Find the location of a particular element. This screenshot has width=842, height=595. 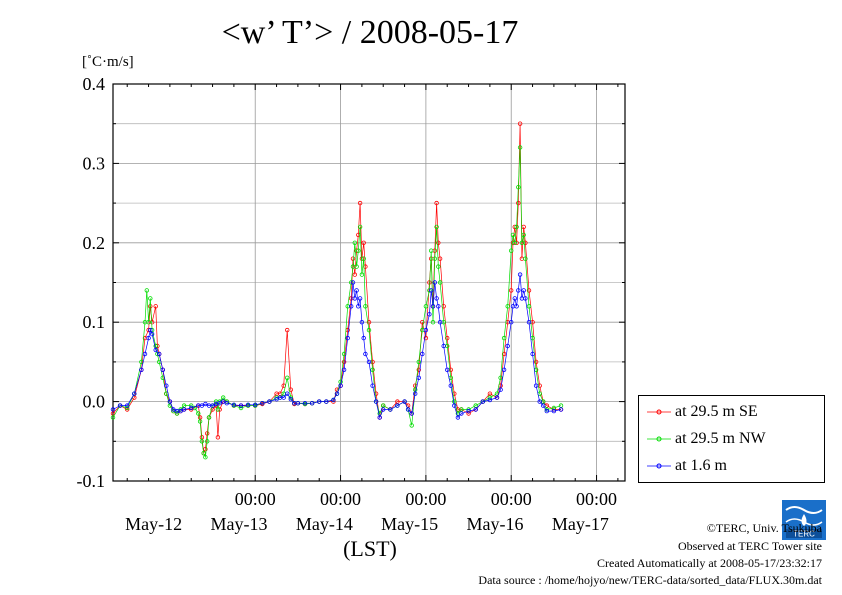

copyright-text: ©TERC, Univ. Tsukuba is located at coordinates (764, 528).